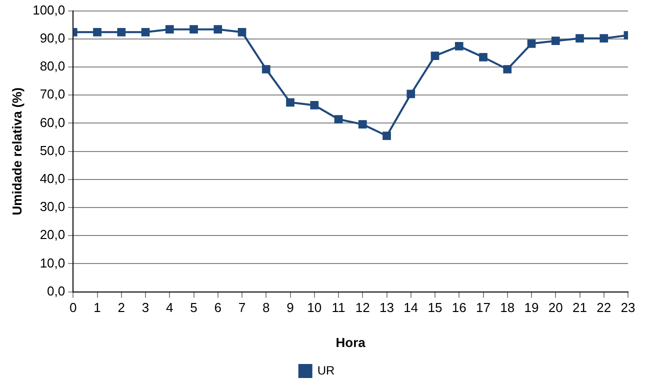 Image resolution: width=658 pixels, height=391 pixels. Describe the element at coordinates (16, 151) in the screenshot. I see `y-axis-title: Umidade relativa (%)` at that location.